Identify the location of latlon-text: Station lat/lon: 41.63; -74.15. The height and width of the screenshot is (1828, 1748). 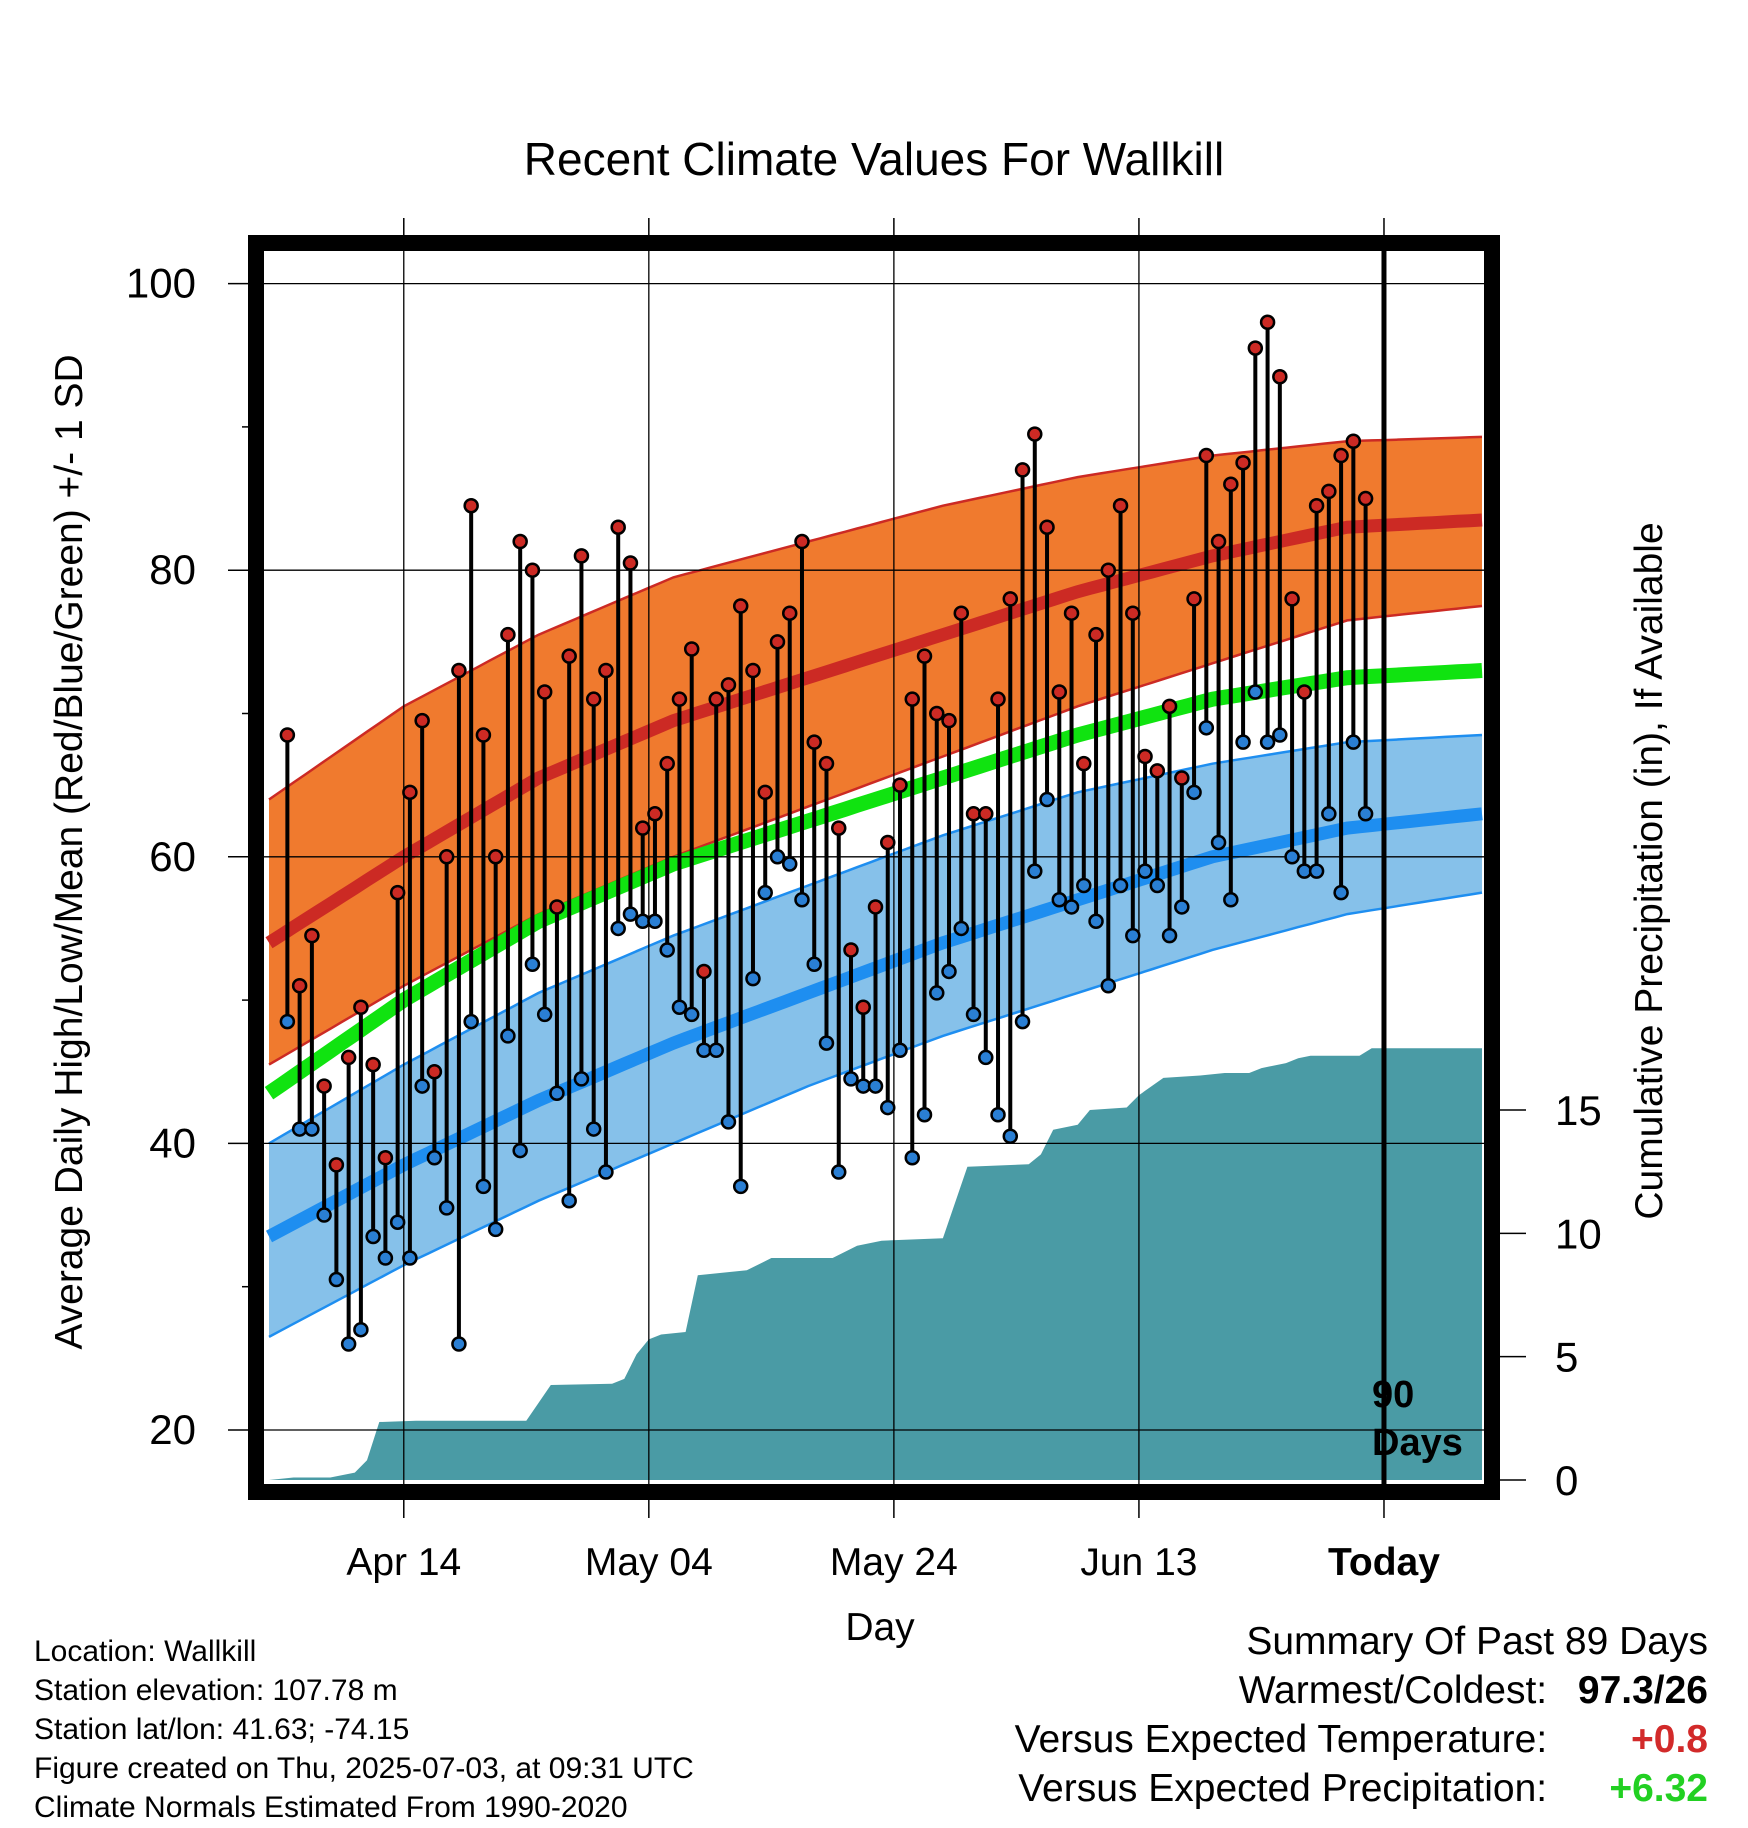
(222, 1729).